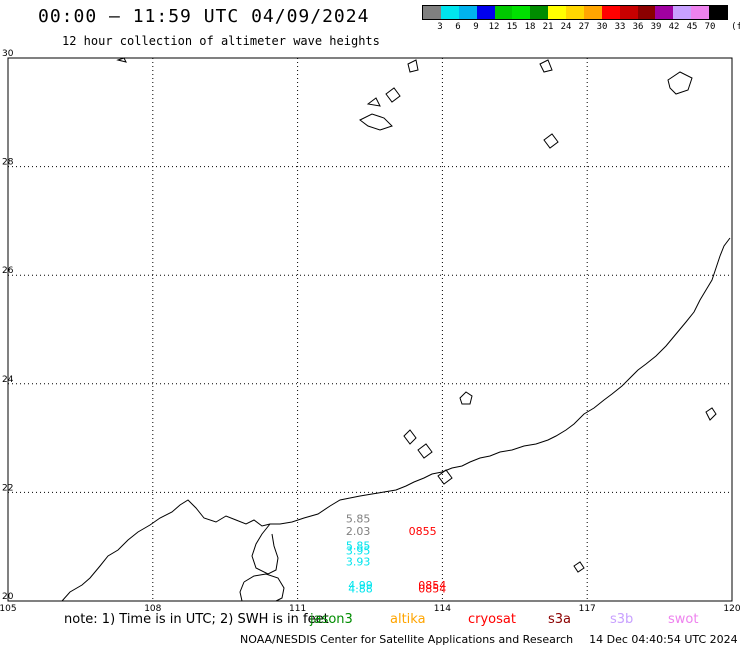  Describe the element at coordinates (680, 83) in the screenshot. I see `coastline-lake-ne` at that location.